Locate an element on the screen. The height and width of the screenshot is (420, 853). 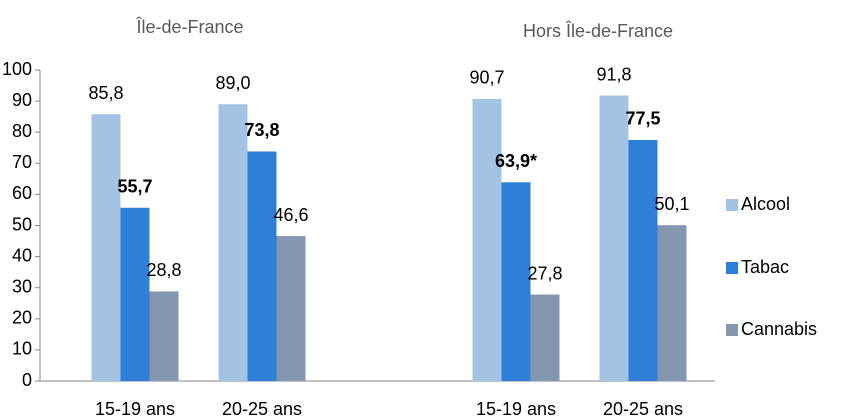
y-tick-label: 30 is located at coordinates (22, 286).